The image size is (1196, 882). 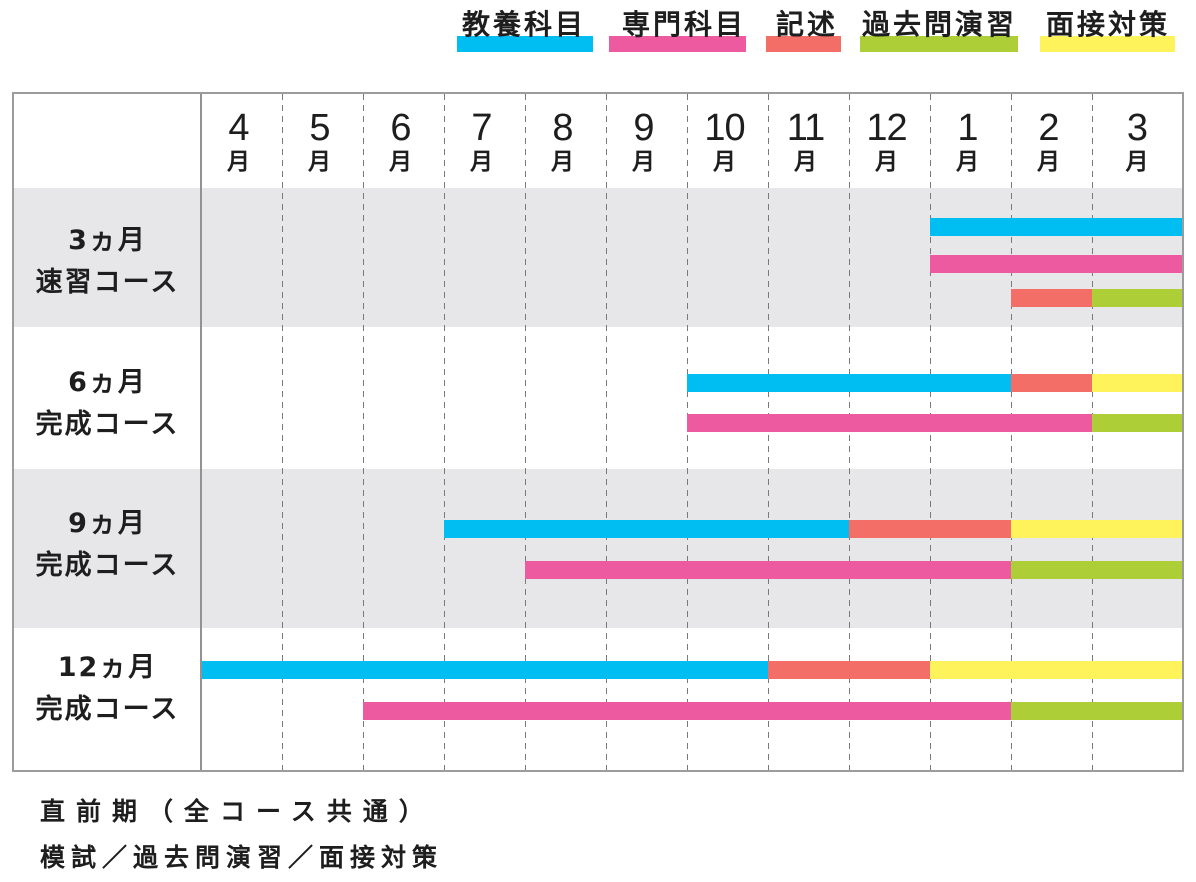 I want to click on month-tick-label: 11 月, so click(x=808, y=140).